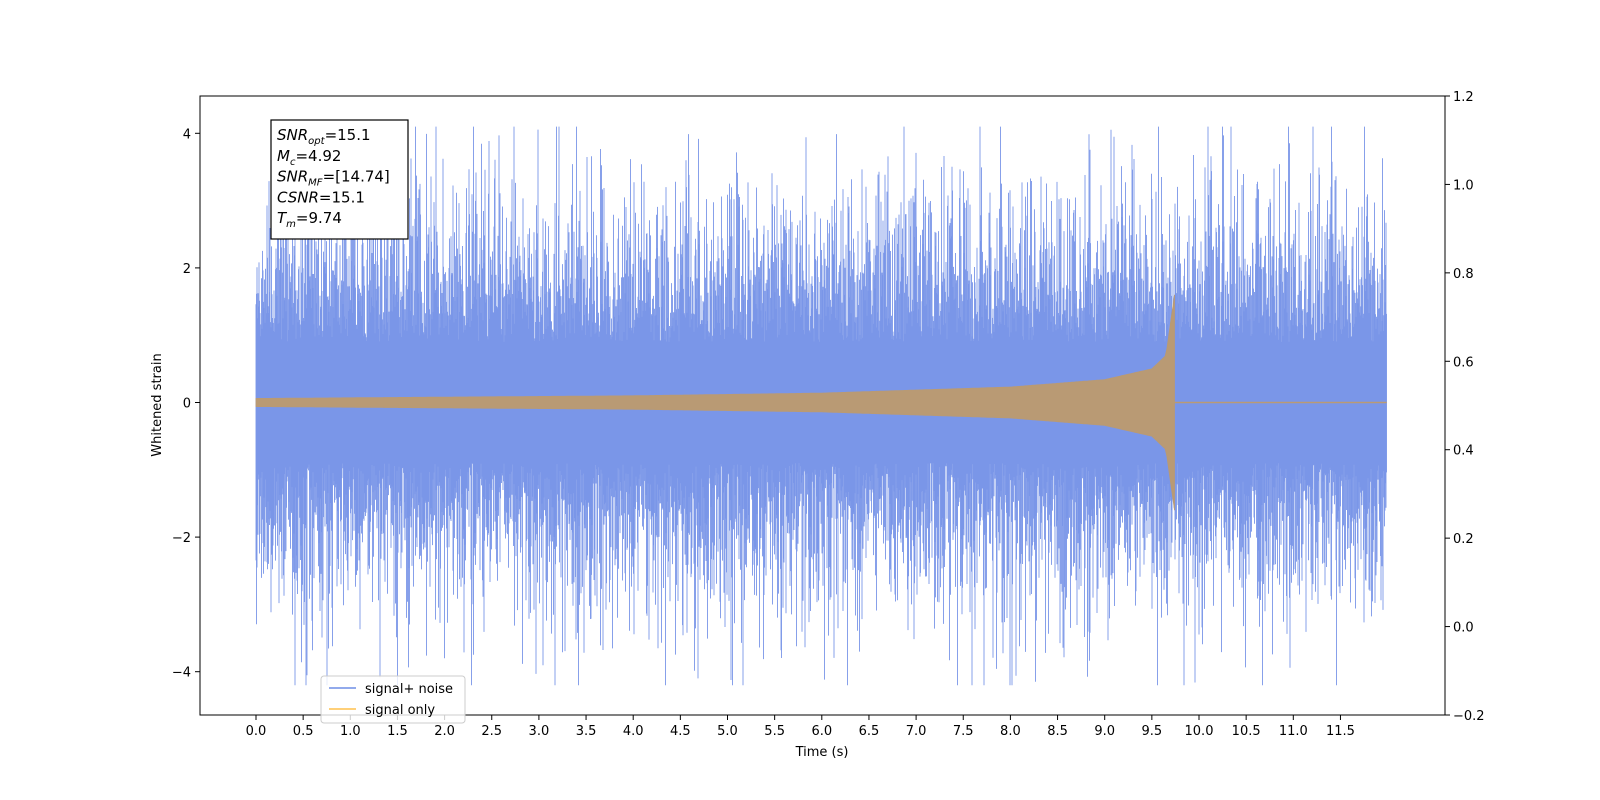 This screenshot has height=800, width=1600. Describe the element at coordinates (1463, 97) in the screenshot. I see `right-y-tick-label: 1.2` at that location.